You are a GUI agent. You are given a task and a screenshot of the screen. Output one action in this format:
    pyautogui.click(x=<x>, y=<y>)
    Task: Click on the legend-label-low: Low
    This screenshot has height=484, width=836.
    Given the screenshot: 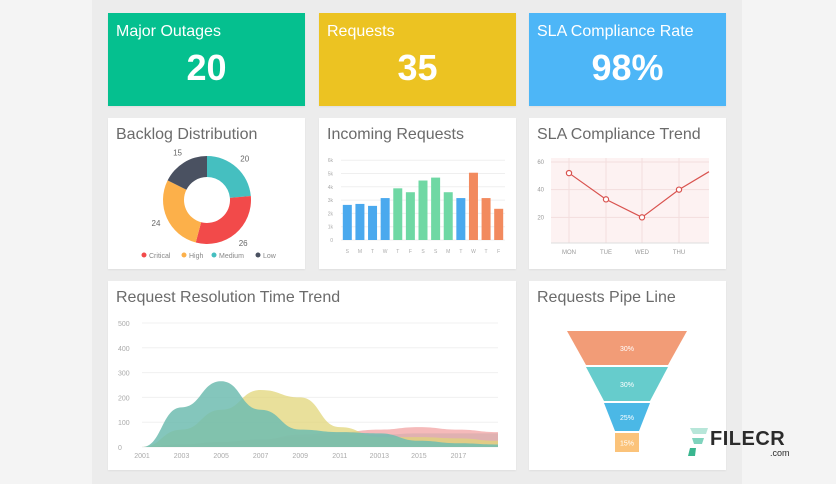 What is the action you would take?
    pyautogui.click(x=270, y=256)
    